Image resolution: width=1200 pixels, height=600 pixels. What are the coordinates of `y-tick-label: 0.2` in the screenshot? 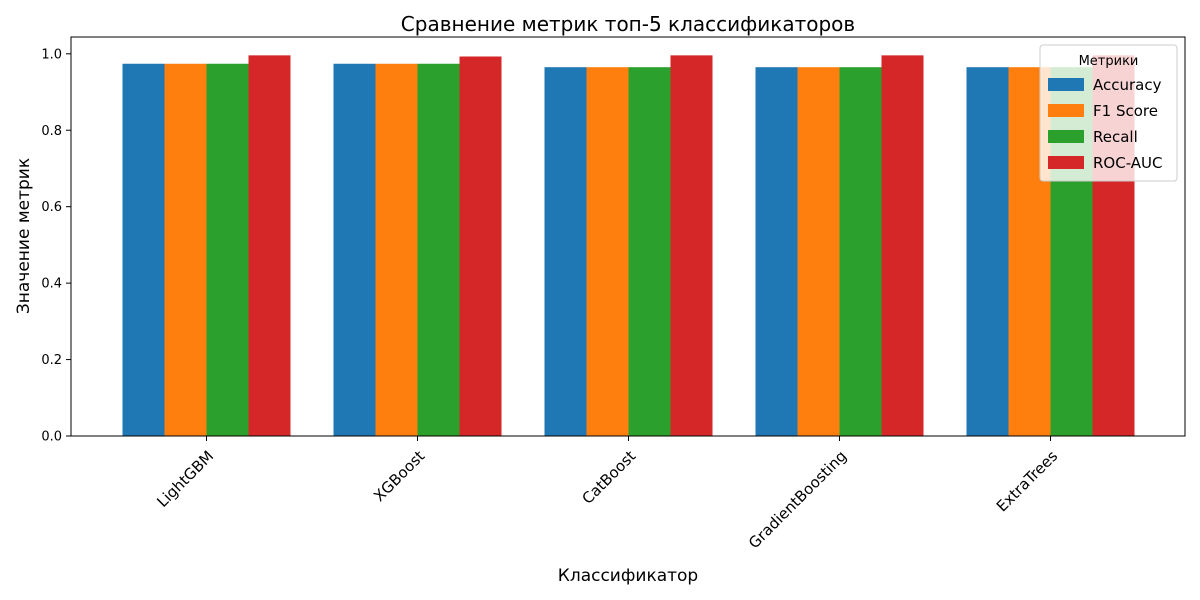 It's located at (51, 360).